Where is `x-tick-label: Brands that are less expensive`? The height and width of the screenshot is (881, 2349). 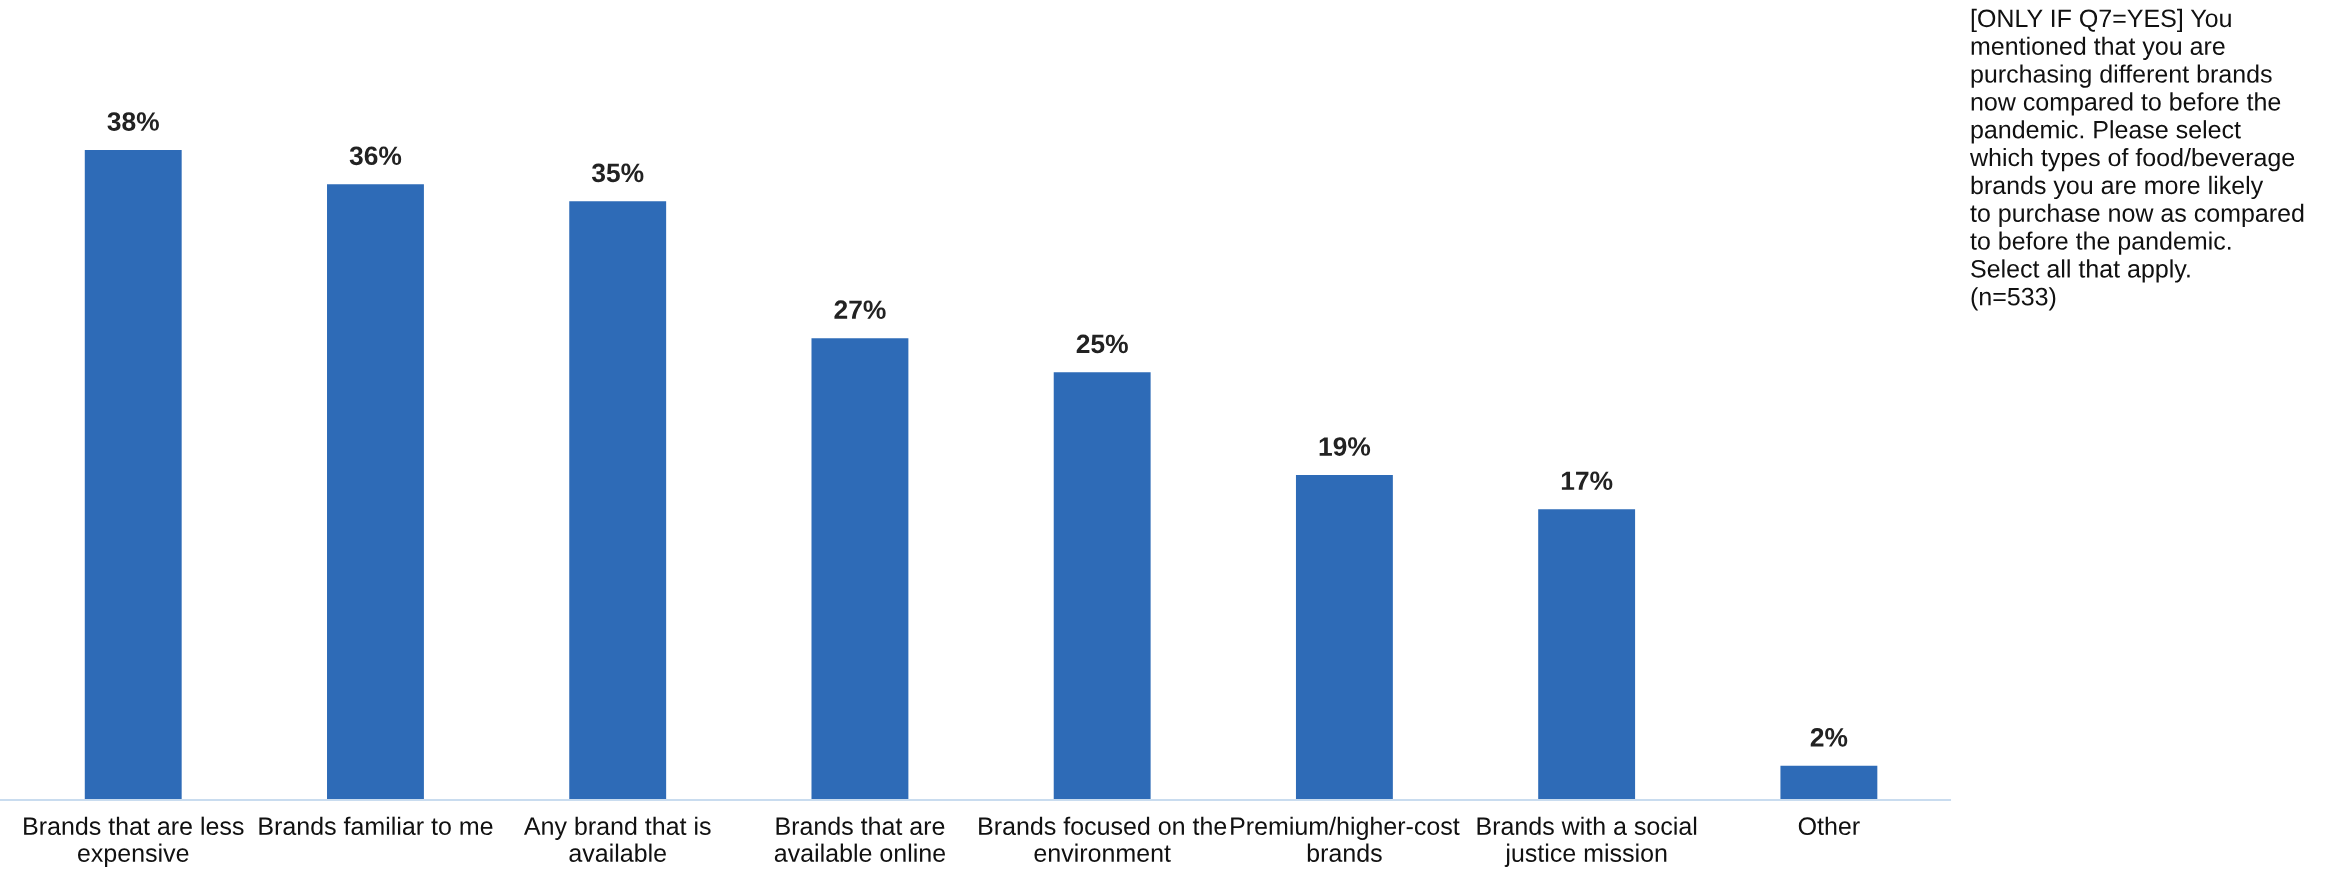 x-tick-label: Brands that are less expensive is located at coordinates (134, 841).